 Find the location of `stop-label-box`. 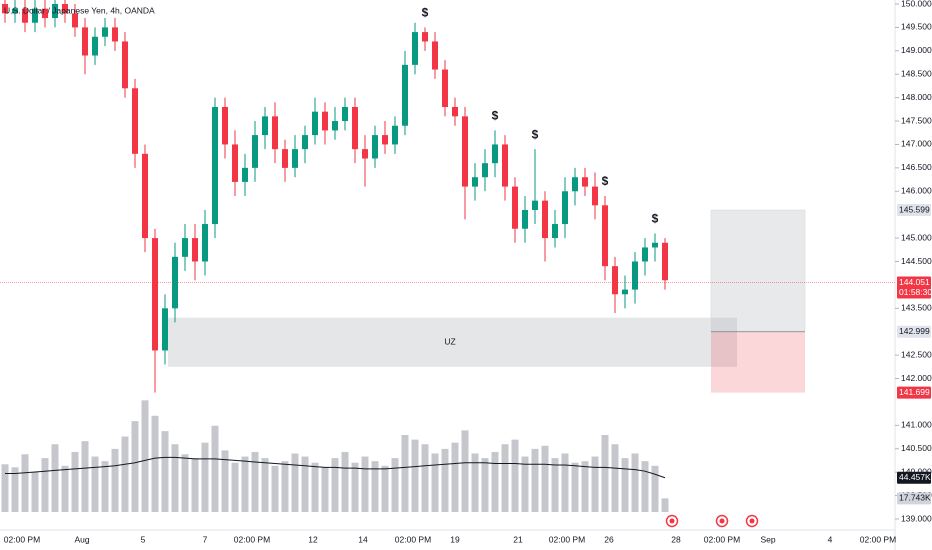

stop-label-box is located at coordinates (914, 392).